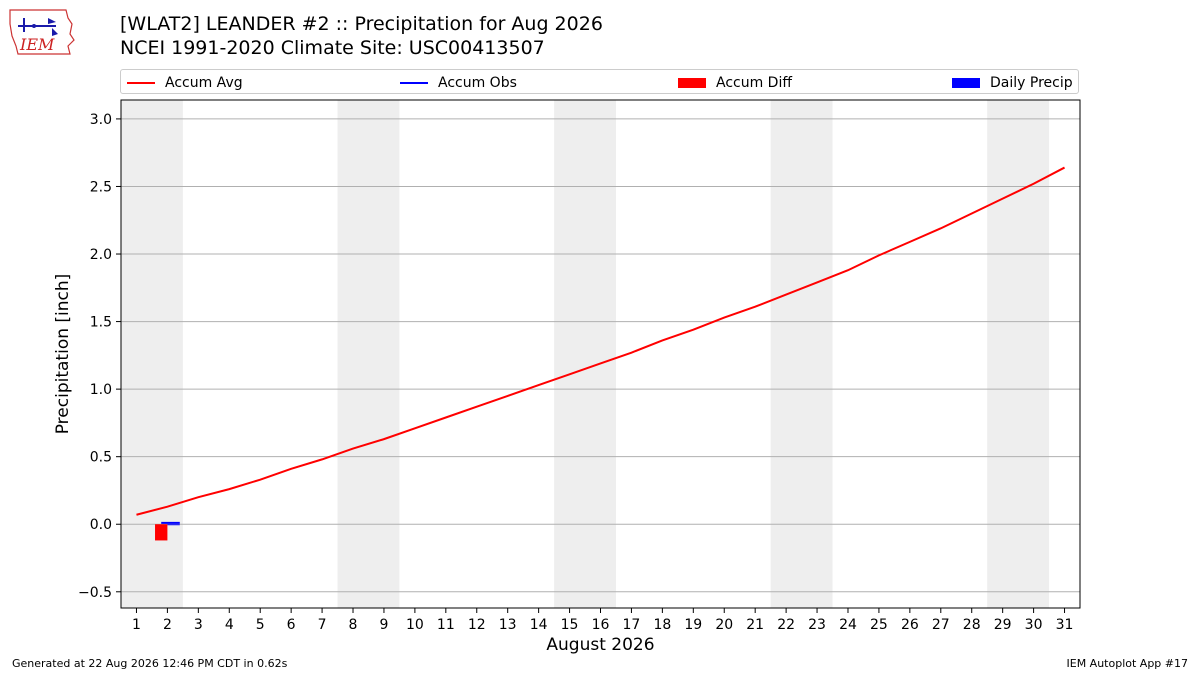 The image size is (1200, 675). I want to click on x-tick-label: 7, so click(322, 625).